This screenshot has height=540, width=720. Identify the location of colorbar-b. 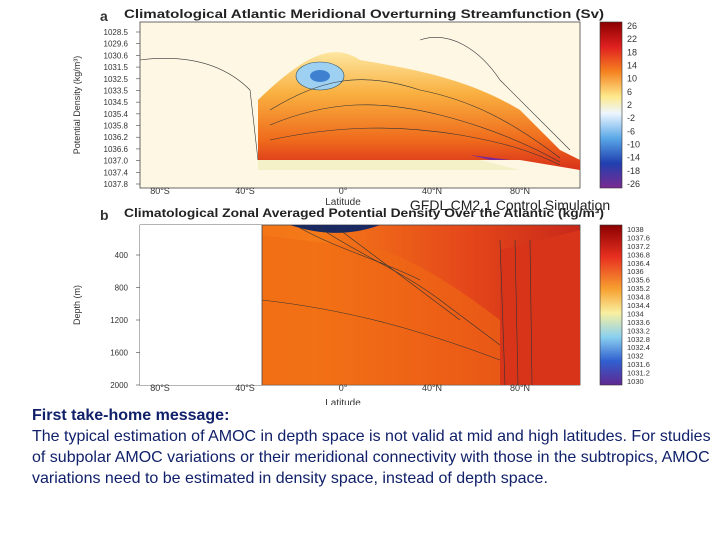
(611, 305).